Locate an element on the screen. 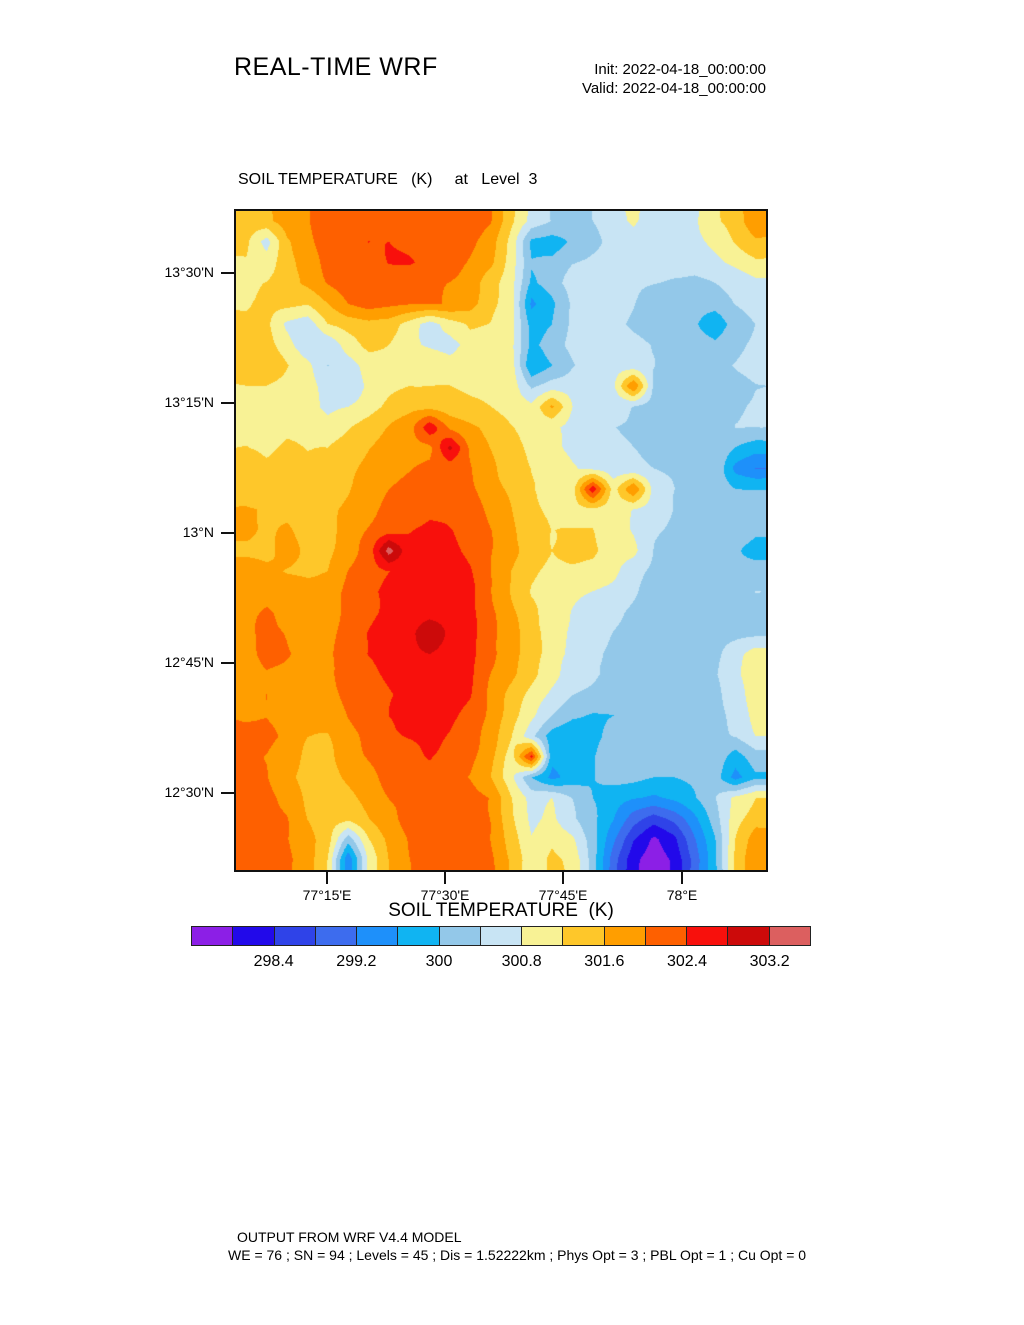  y-axis-label: 13°N is located at coordinates (198, 532).